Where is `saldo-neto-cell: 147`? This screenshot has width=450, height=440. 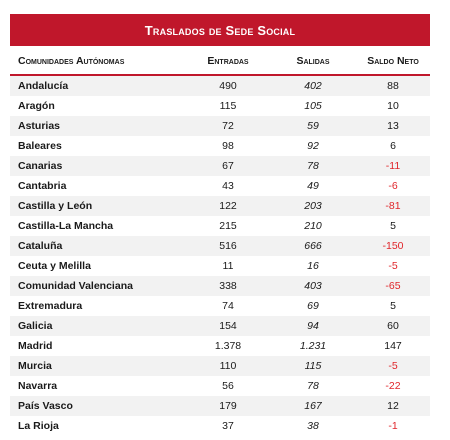
saldo-neto-cell: 147 is located at coordinates (393, 346).